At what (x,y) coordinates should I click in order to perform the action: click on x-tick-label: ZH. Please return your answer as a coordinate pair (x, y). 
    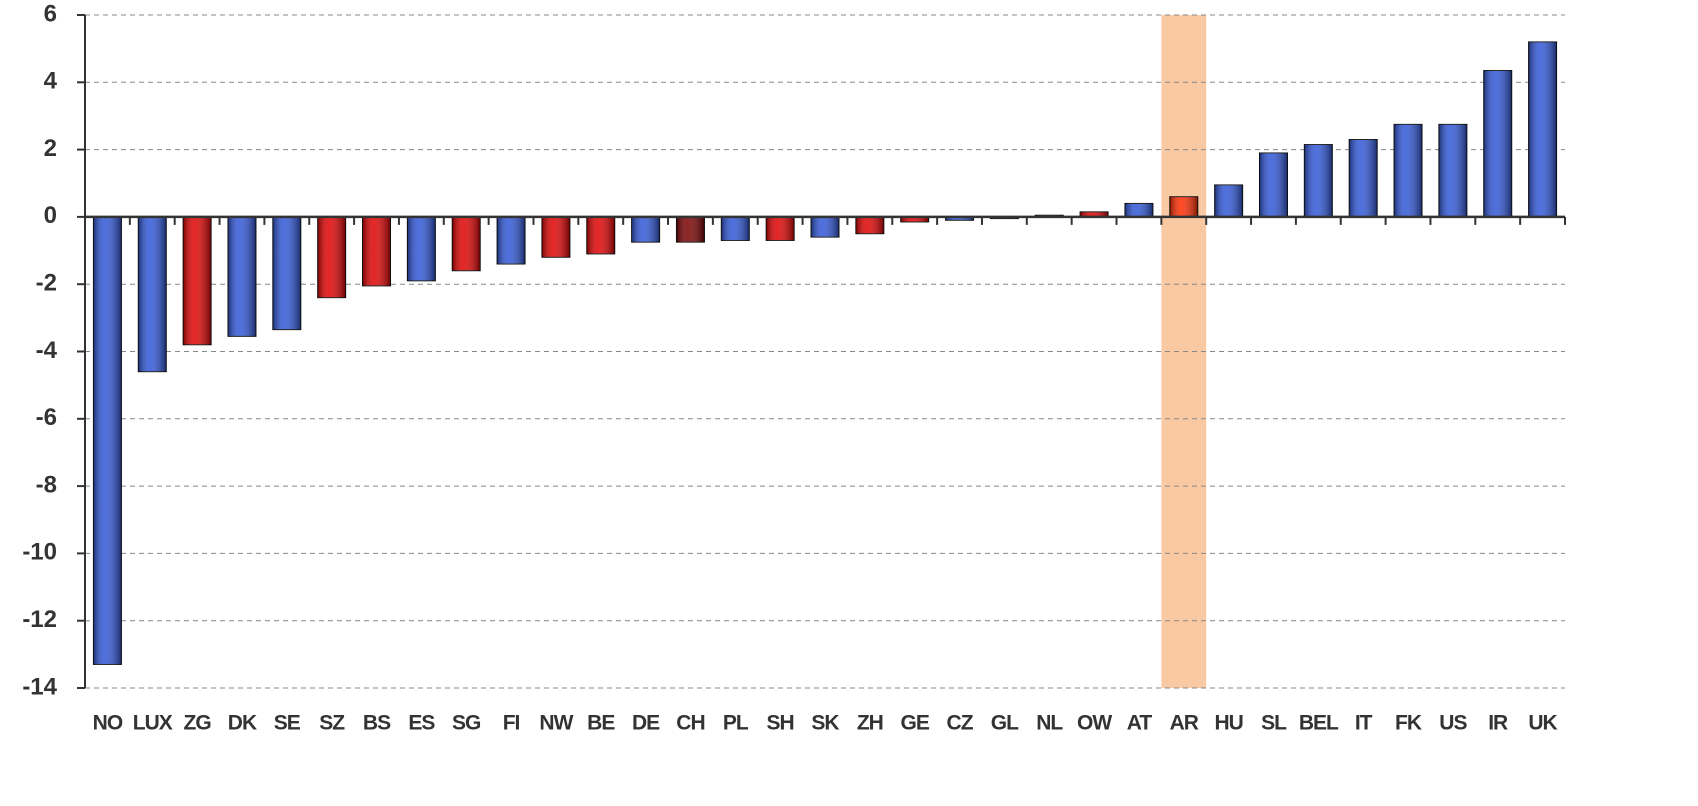
    Looking at the image, I should click on (870, 723).